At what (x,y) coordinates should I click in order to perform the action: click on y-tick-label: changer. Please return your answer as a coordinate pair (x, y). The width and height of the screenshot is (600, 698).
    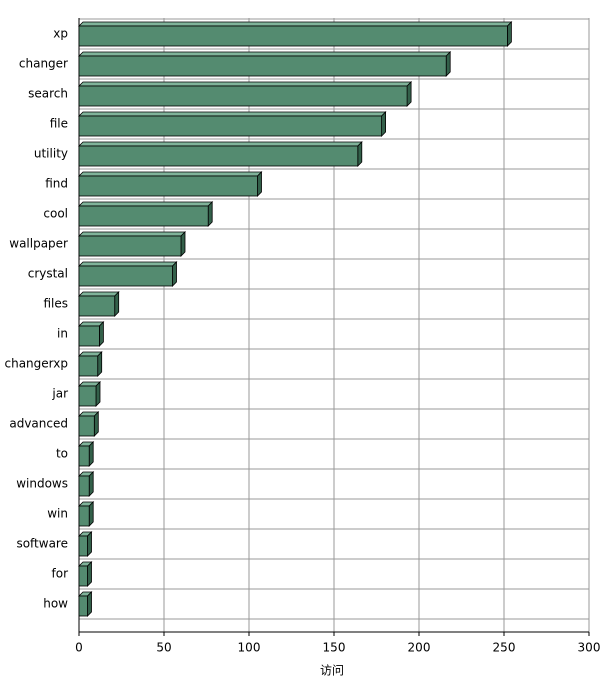
    Looking at the image, I should click on (43, 64).